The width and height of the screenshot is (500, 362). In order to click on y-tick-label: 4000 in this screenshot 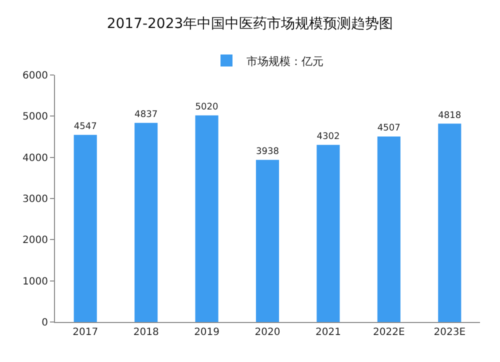, I will do `click(35, 158)`.